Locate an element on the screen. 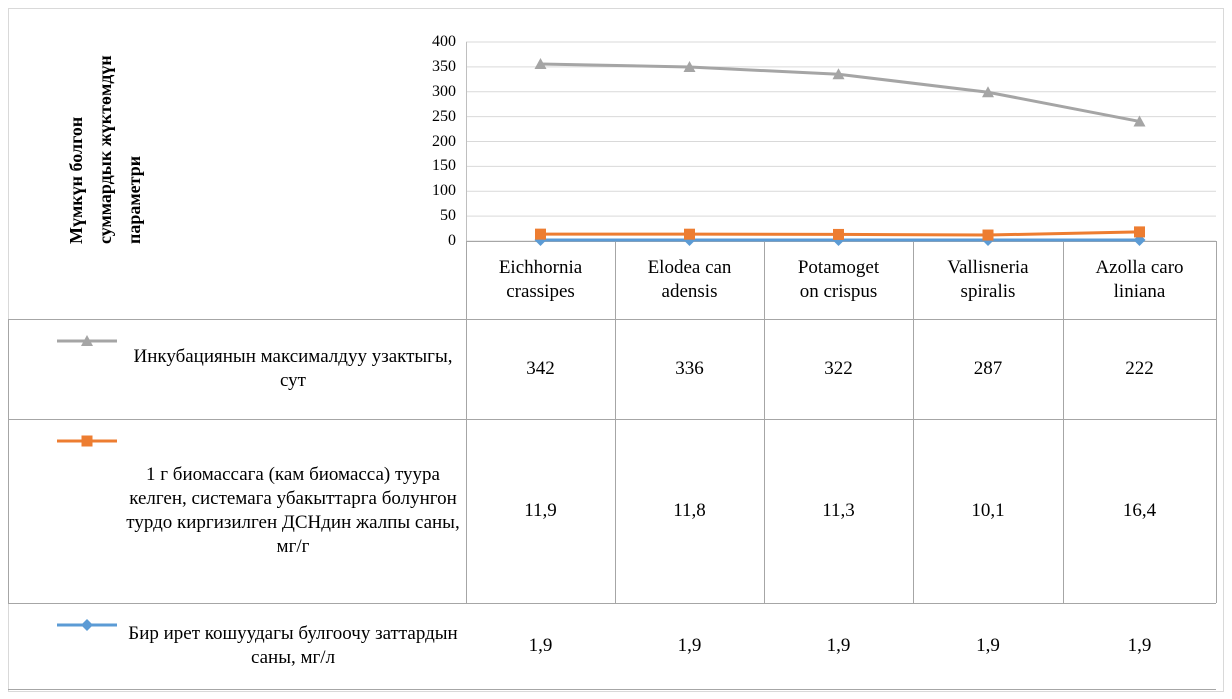 This screenshot has width=1232, height=699. category-label: Elodea canadensis is located at coordinates (689, 280).